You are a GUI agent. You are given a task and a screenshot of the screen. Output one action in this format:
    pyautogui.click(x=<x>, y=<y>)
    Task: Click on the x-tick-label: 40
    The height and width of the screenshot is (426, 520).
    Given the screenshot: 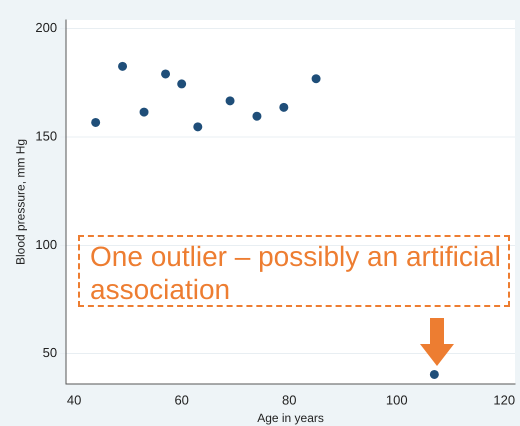 What is the action you would take?
    pyautogui.click(x=74, y=400)
    